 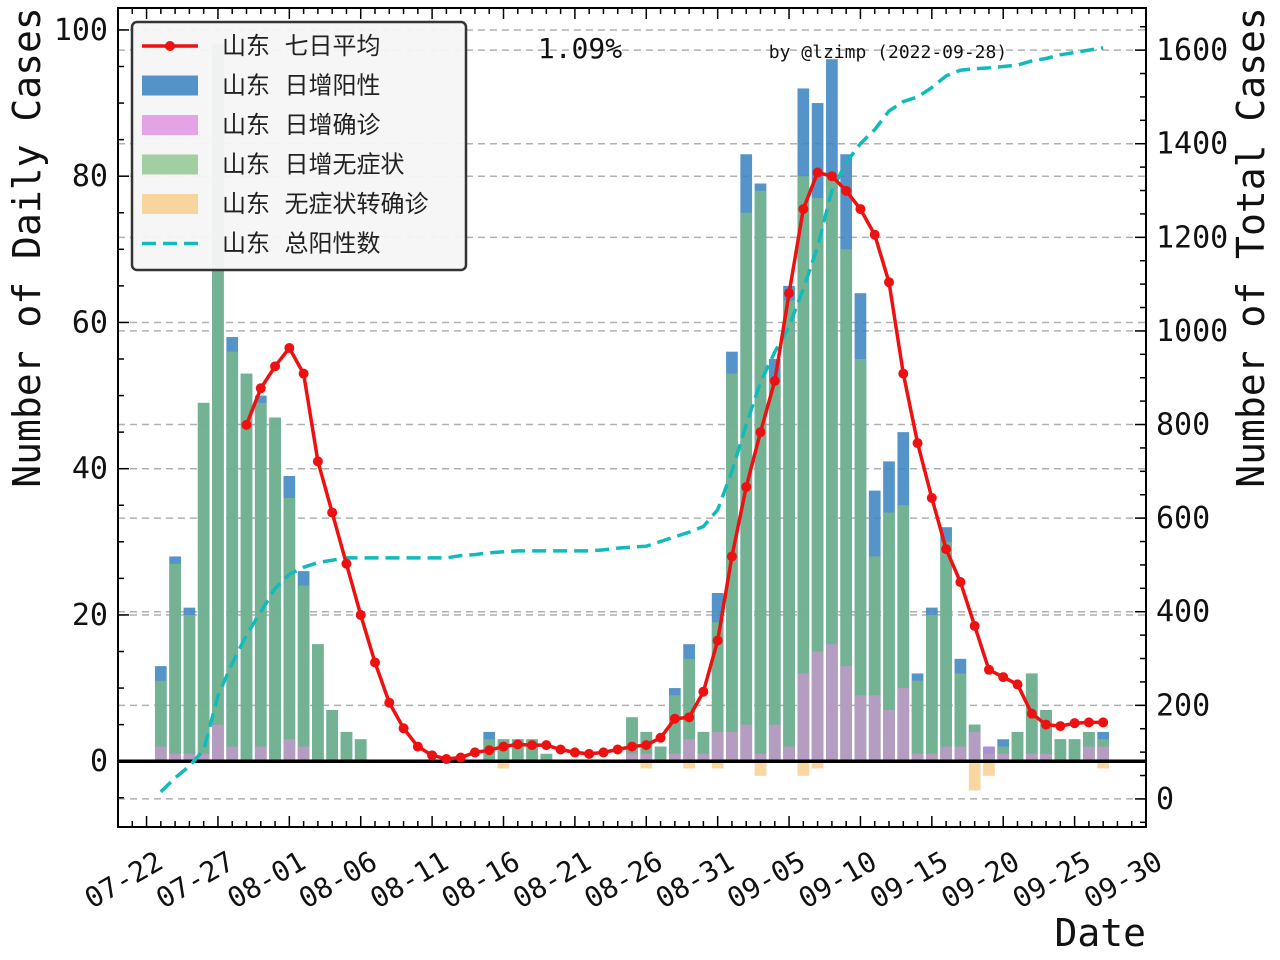 I want to click on tick-label-bottom: 09-25, so click(x=1052, y=879).